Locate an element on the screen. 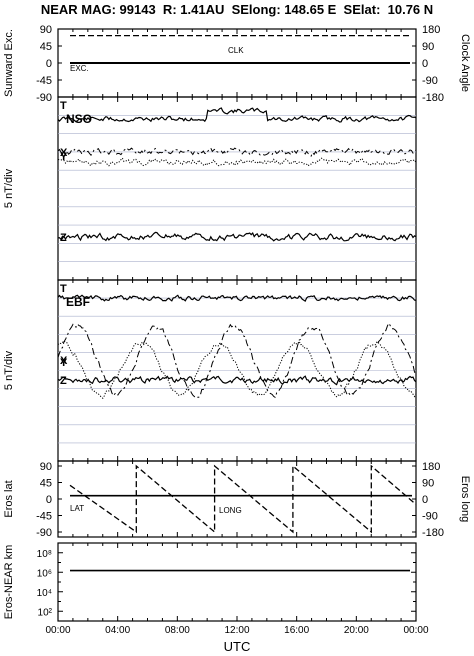  series-x-ebf is located at coordinates (237, 360).